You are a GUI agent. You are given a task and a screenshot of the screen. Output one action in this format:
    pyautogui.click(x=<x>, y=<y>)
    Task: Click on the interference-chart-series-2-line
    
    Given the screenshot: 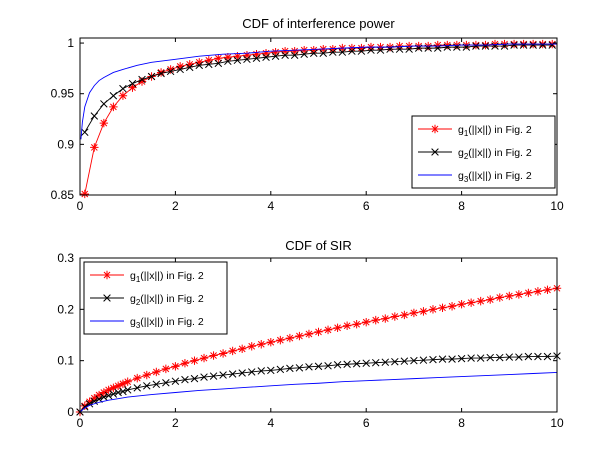 What is the action you would take?
    pyautogui.click(x=318, y=88)
    